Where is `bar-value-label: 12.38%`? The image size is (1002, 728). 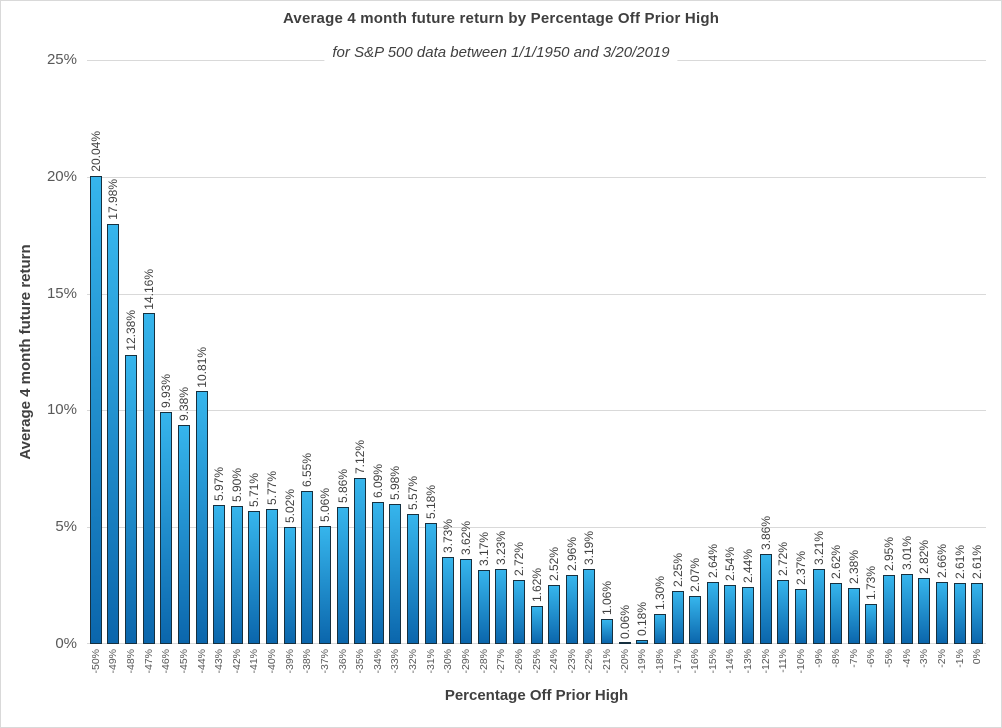
bar-value-label: 12.38% is located at coordinates (131, 330).